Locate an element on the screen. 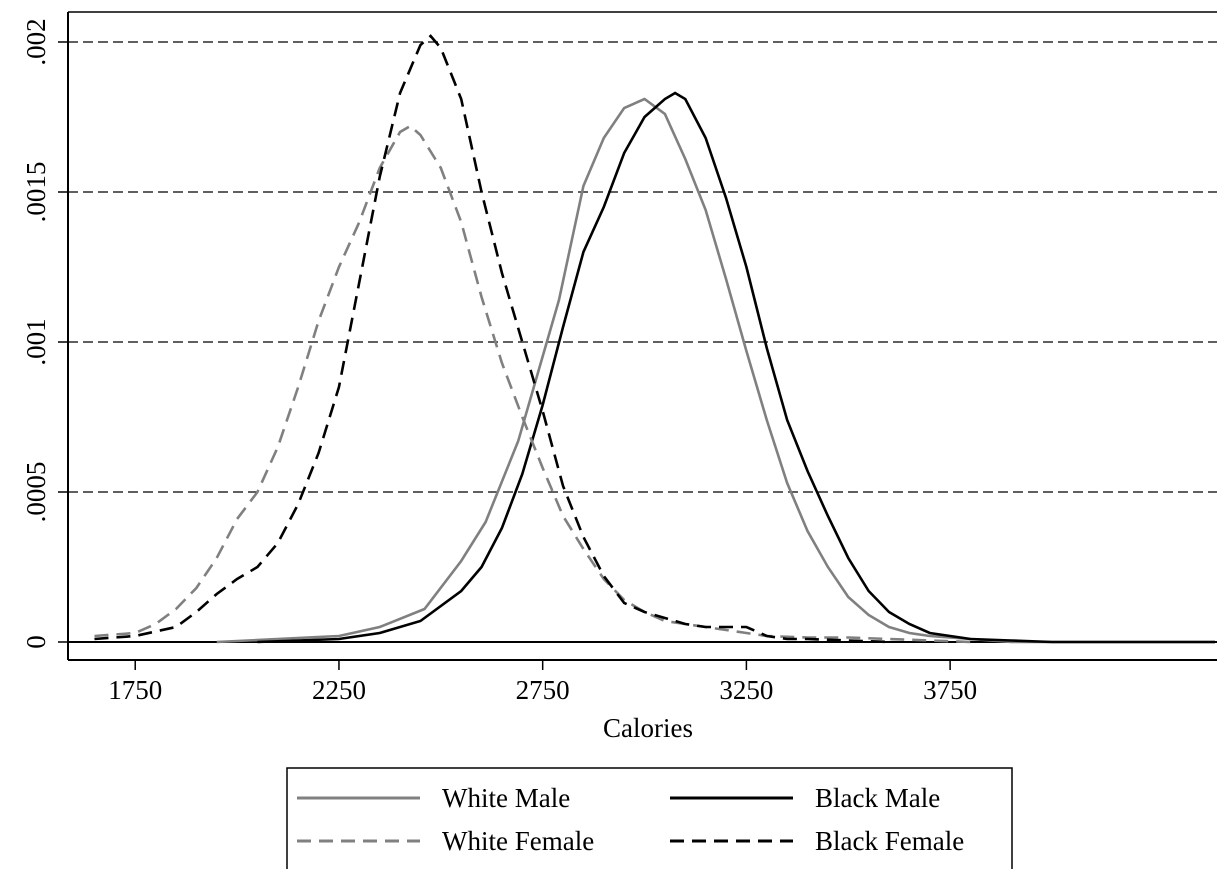 This screenshot has width=1217, height=869. x-tick-label: 3250 is located at coordinates (746, 690).